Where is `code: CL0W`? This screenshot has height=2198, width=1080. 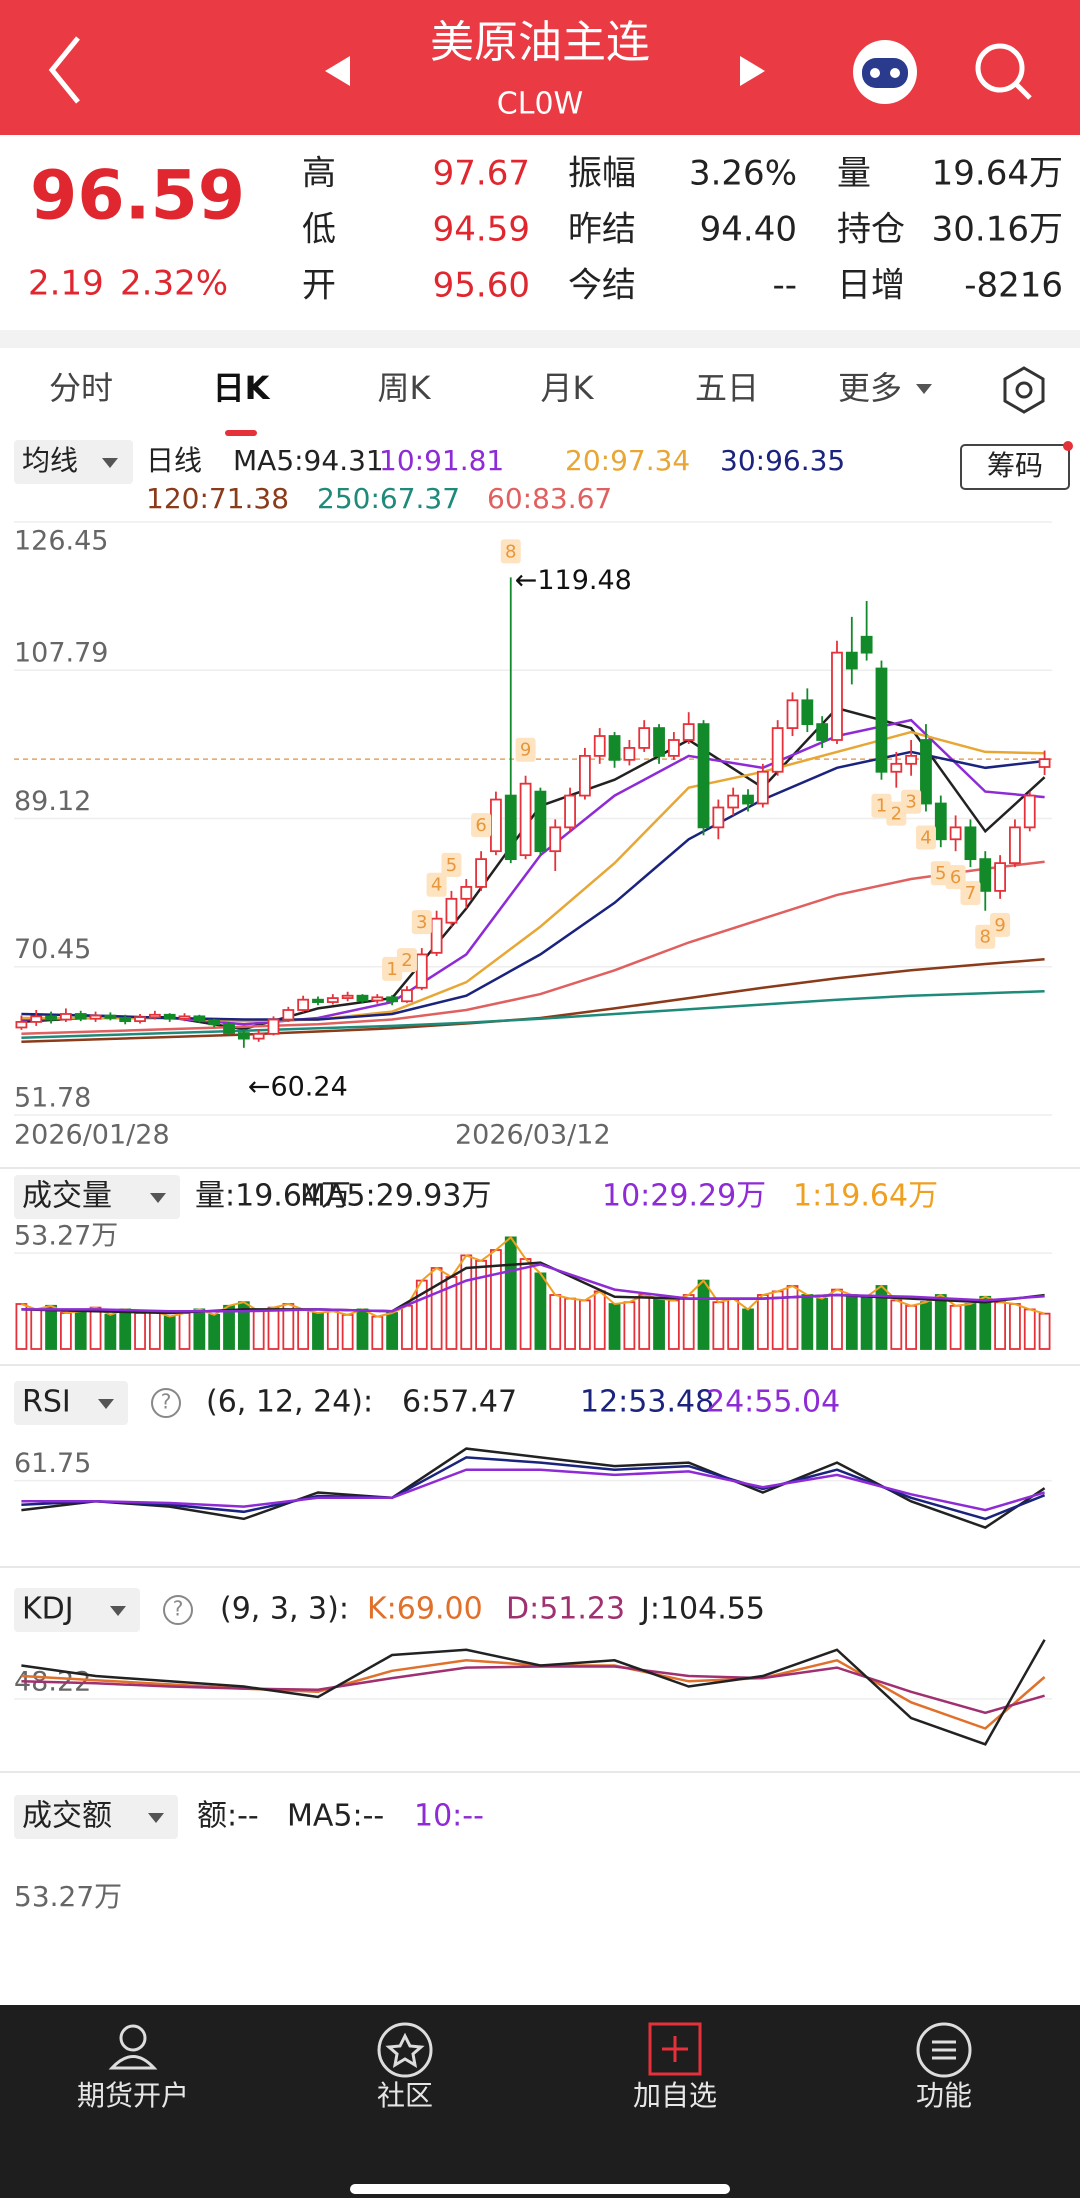
code: CL0W is located at coordinates (540, 104).